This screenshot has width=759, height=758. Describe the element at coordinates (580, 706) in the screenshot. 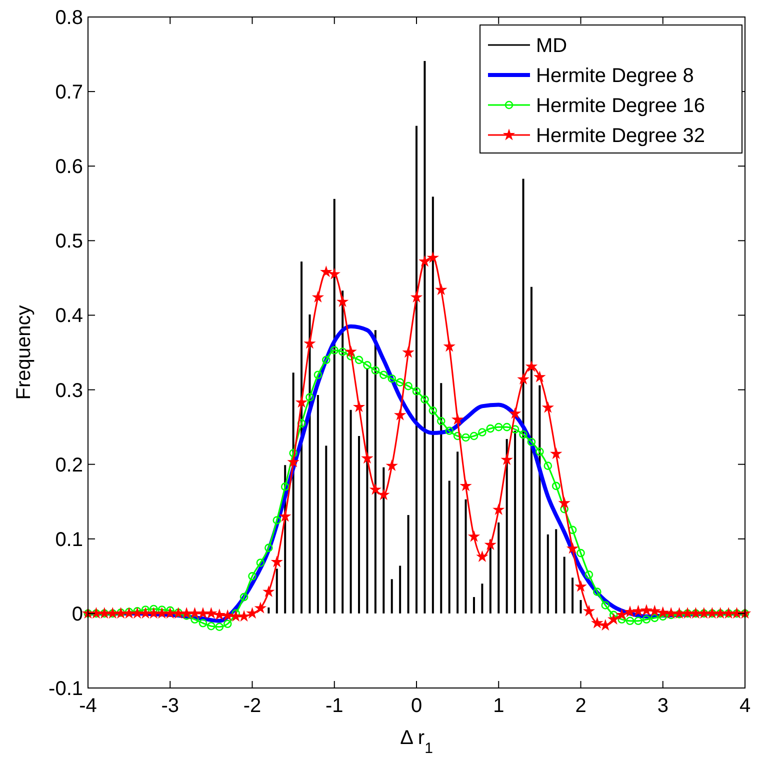

I see `x-tick-label: 2` at that location.